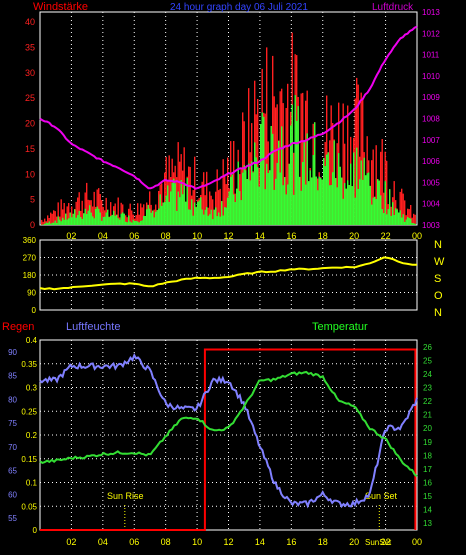 The height and width of the screenshot is (555, 466). Describe the element at coordinates (431, 161) in the screenshot. I see `pressure-y-tick-1006: 1006` at that location.